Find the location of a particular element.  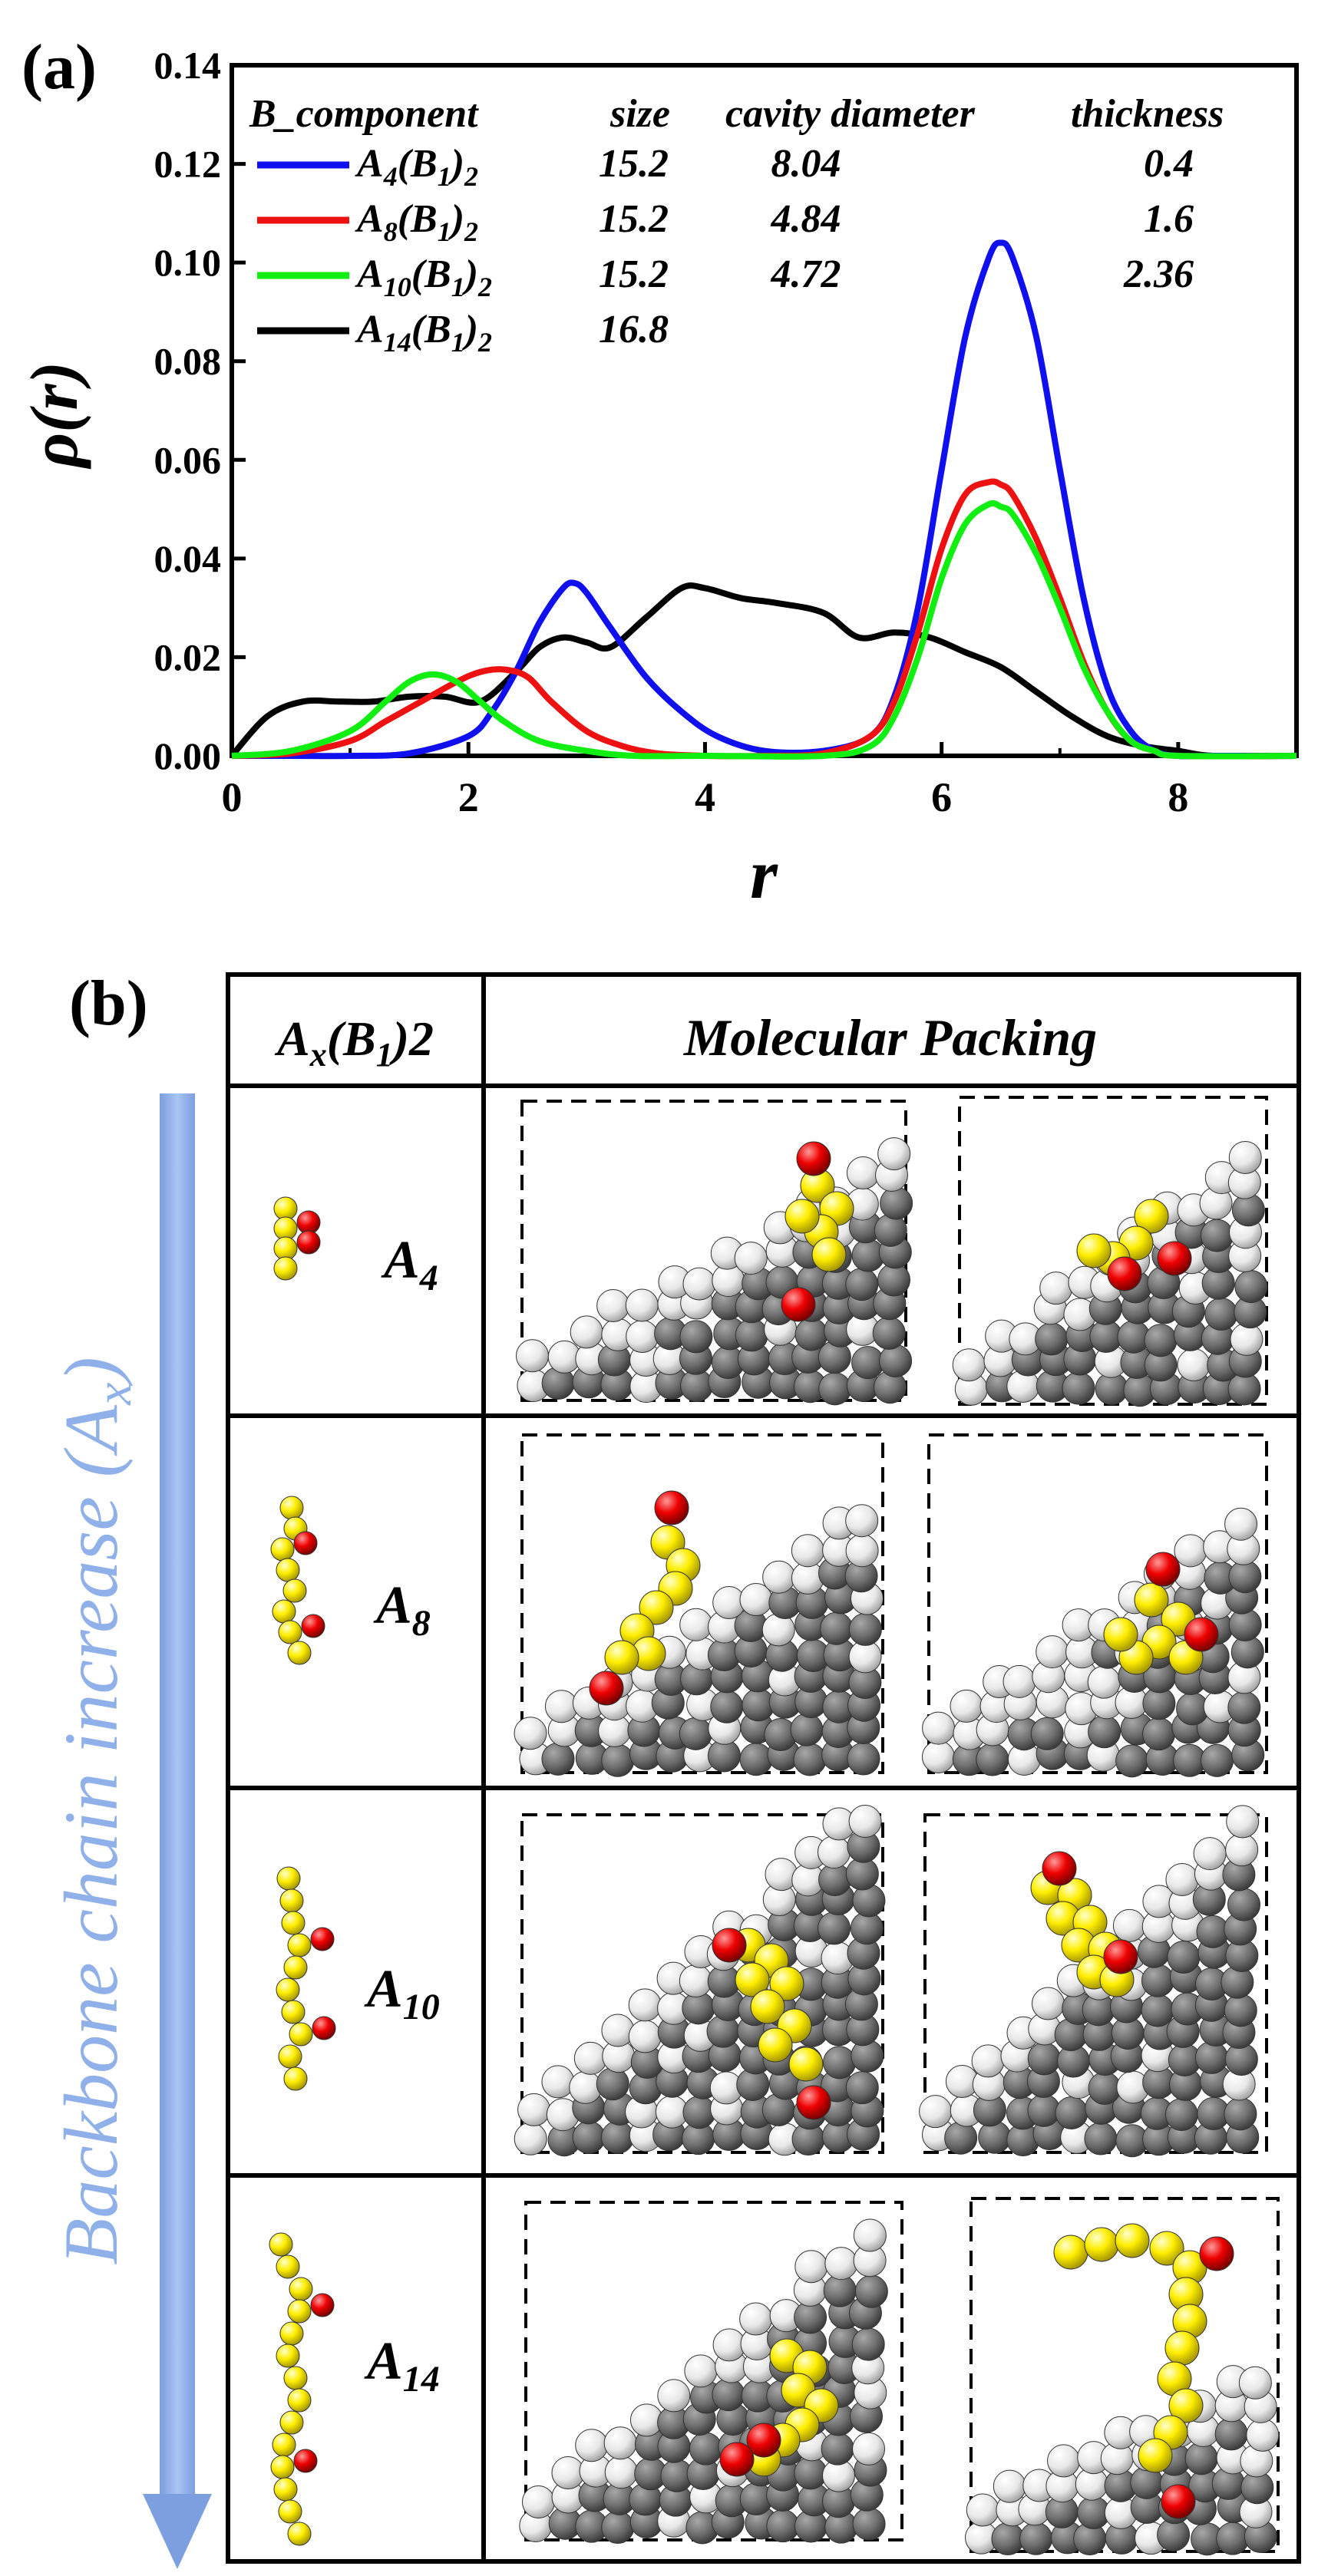

header-ax-b1: Ax(B1)2 is located at coordinates (354, 1042).